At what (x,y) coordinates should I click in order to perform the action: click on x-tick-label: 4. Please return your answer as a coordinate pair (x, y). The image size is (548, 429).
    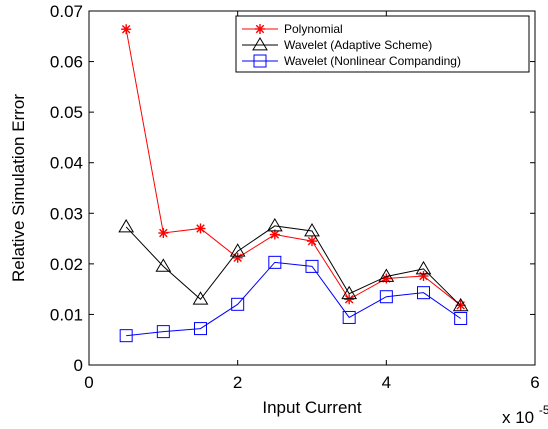
    Looking at the image, I should click on (386, 382).